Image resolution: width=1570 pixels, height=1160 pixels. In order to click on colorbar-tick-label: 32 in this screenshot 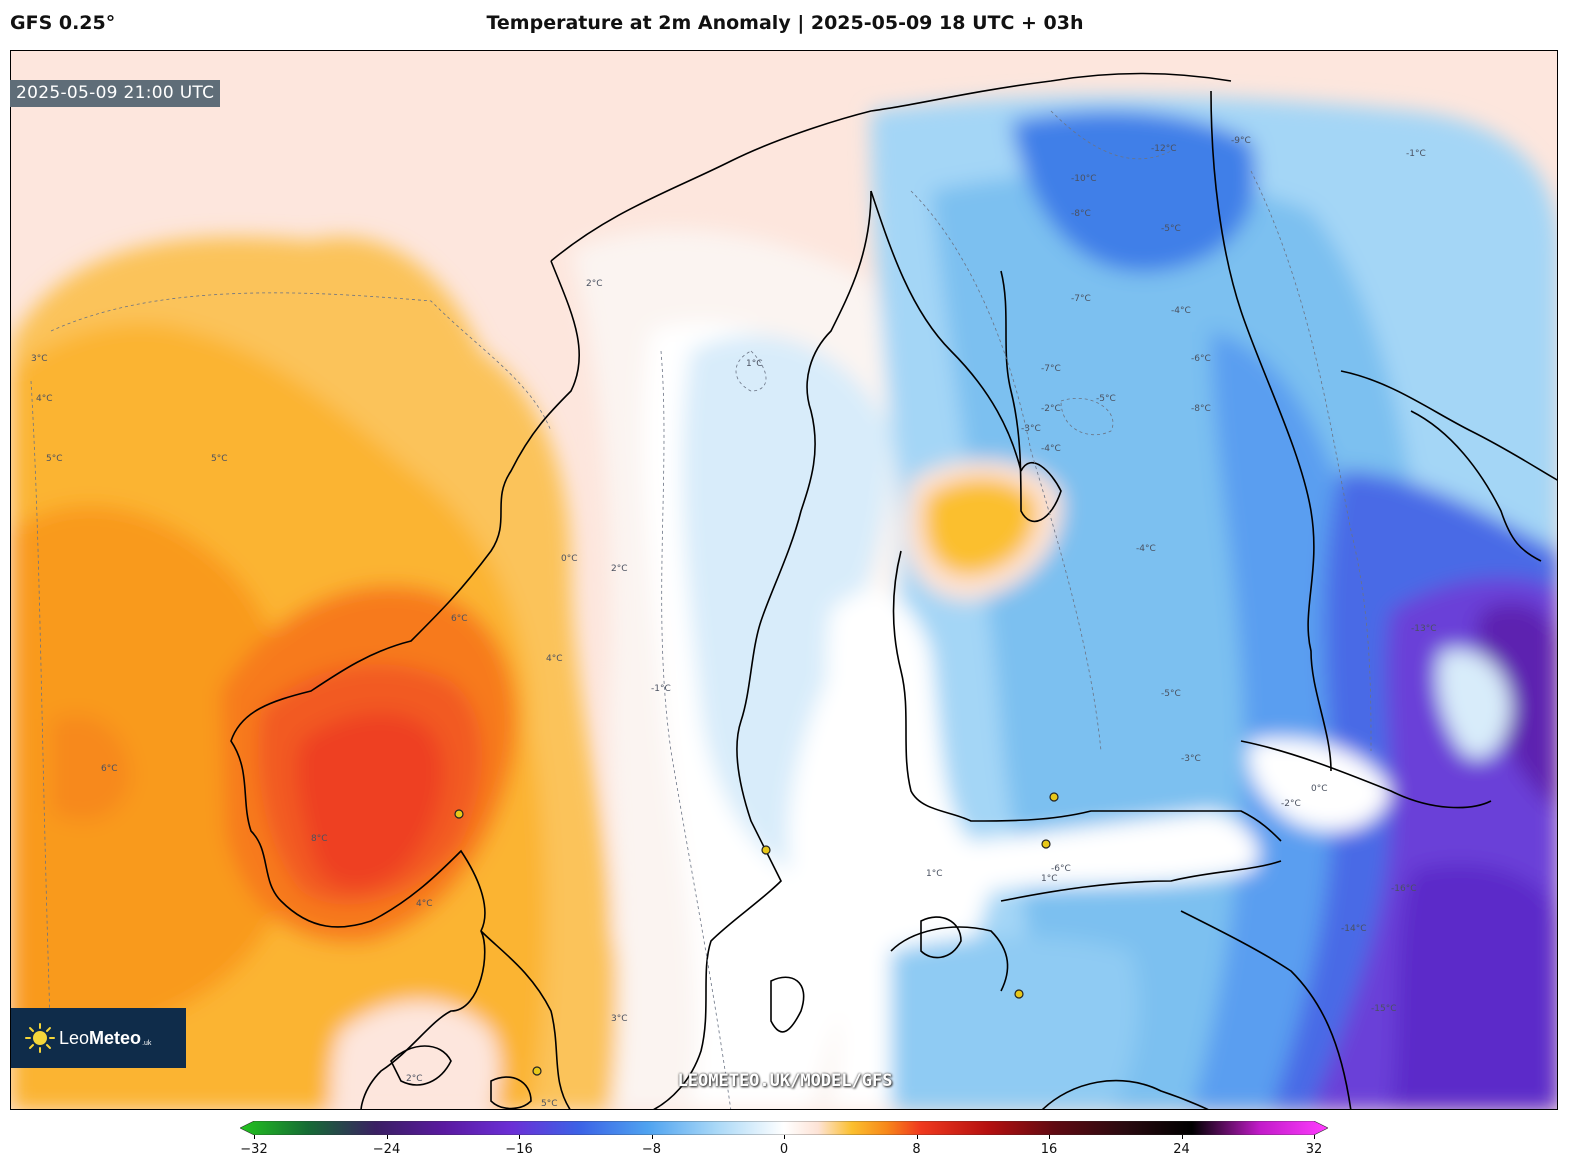, I will do `click(1314, 1149)`.